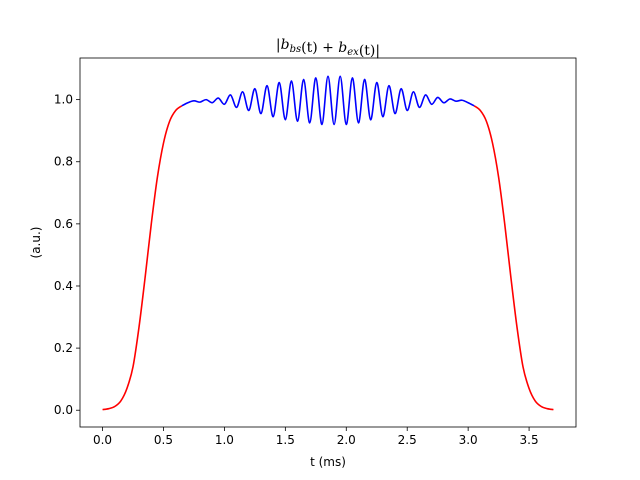  Describe the element at coordinates (328, 462) in the screenshot. I see `x-axis-label: t (ms)` at that location.